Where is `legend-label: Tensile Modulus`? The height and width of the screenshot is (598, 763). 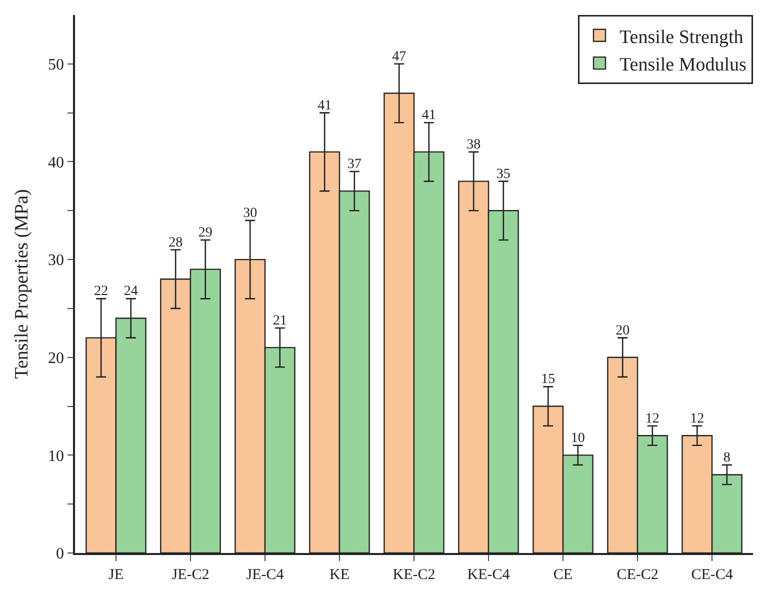
legend-label: Tensile Modulus is located at coordinates (683, 65).